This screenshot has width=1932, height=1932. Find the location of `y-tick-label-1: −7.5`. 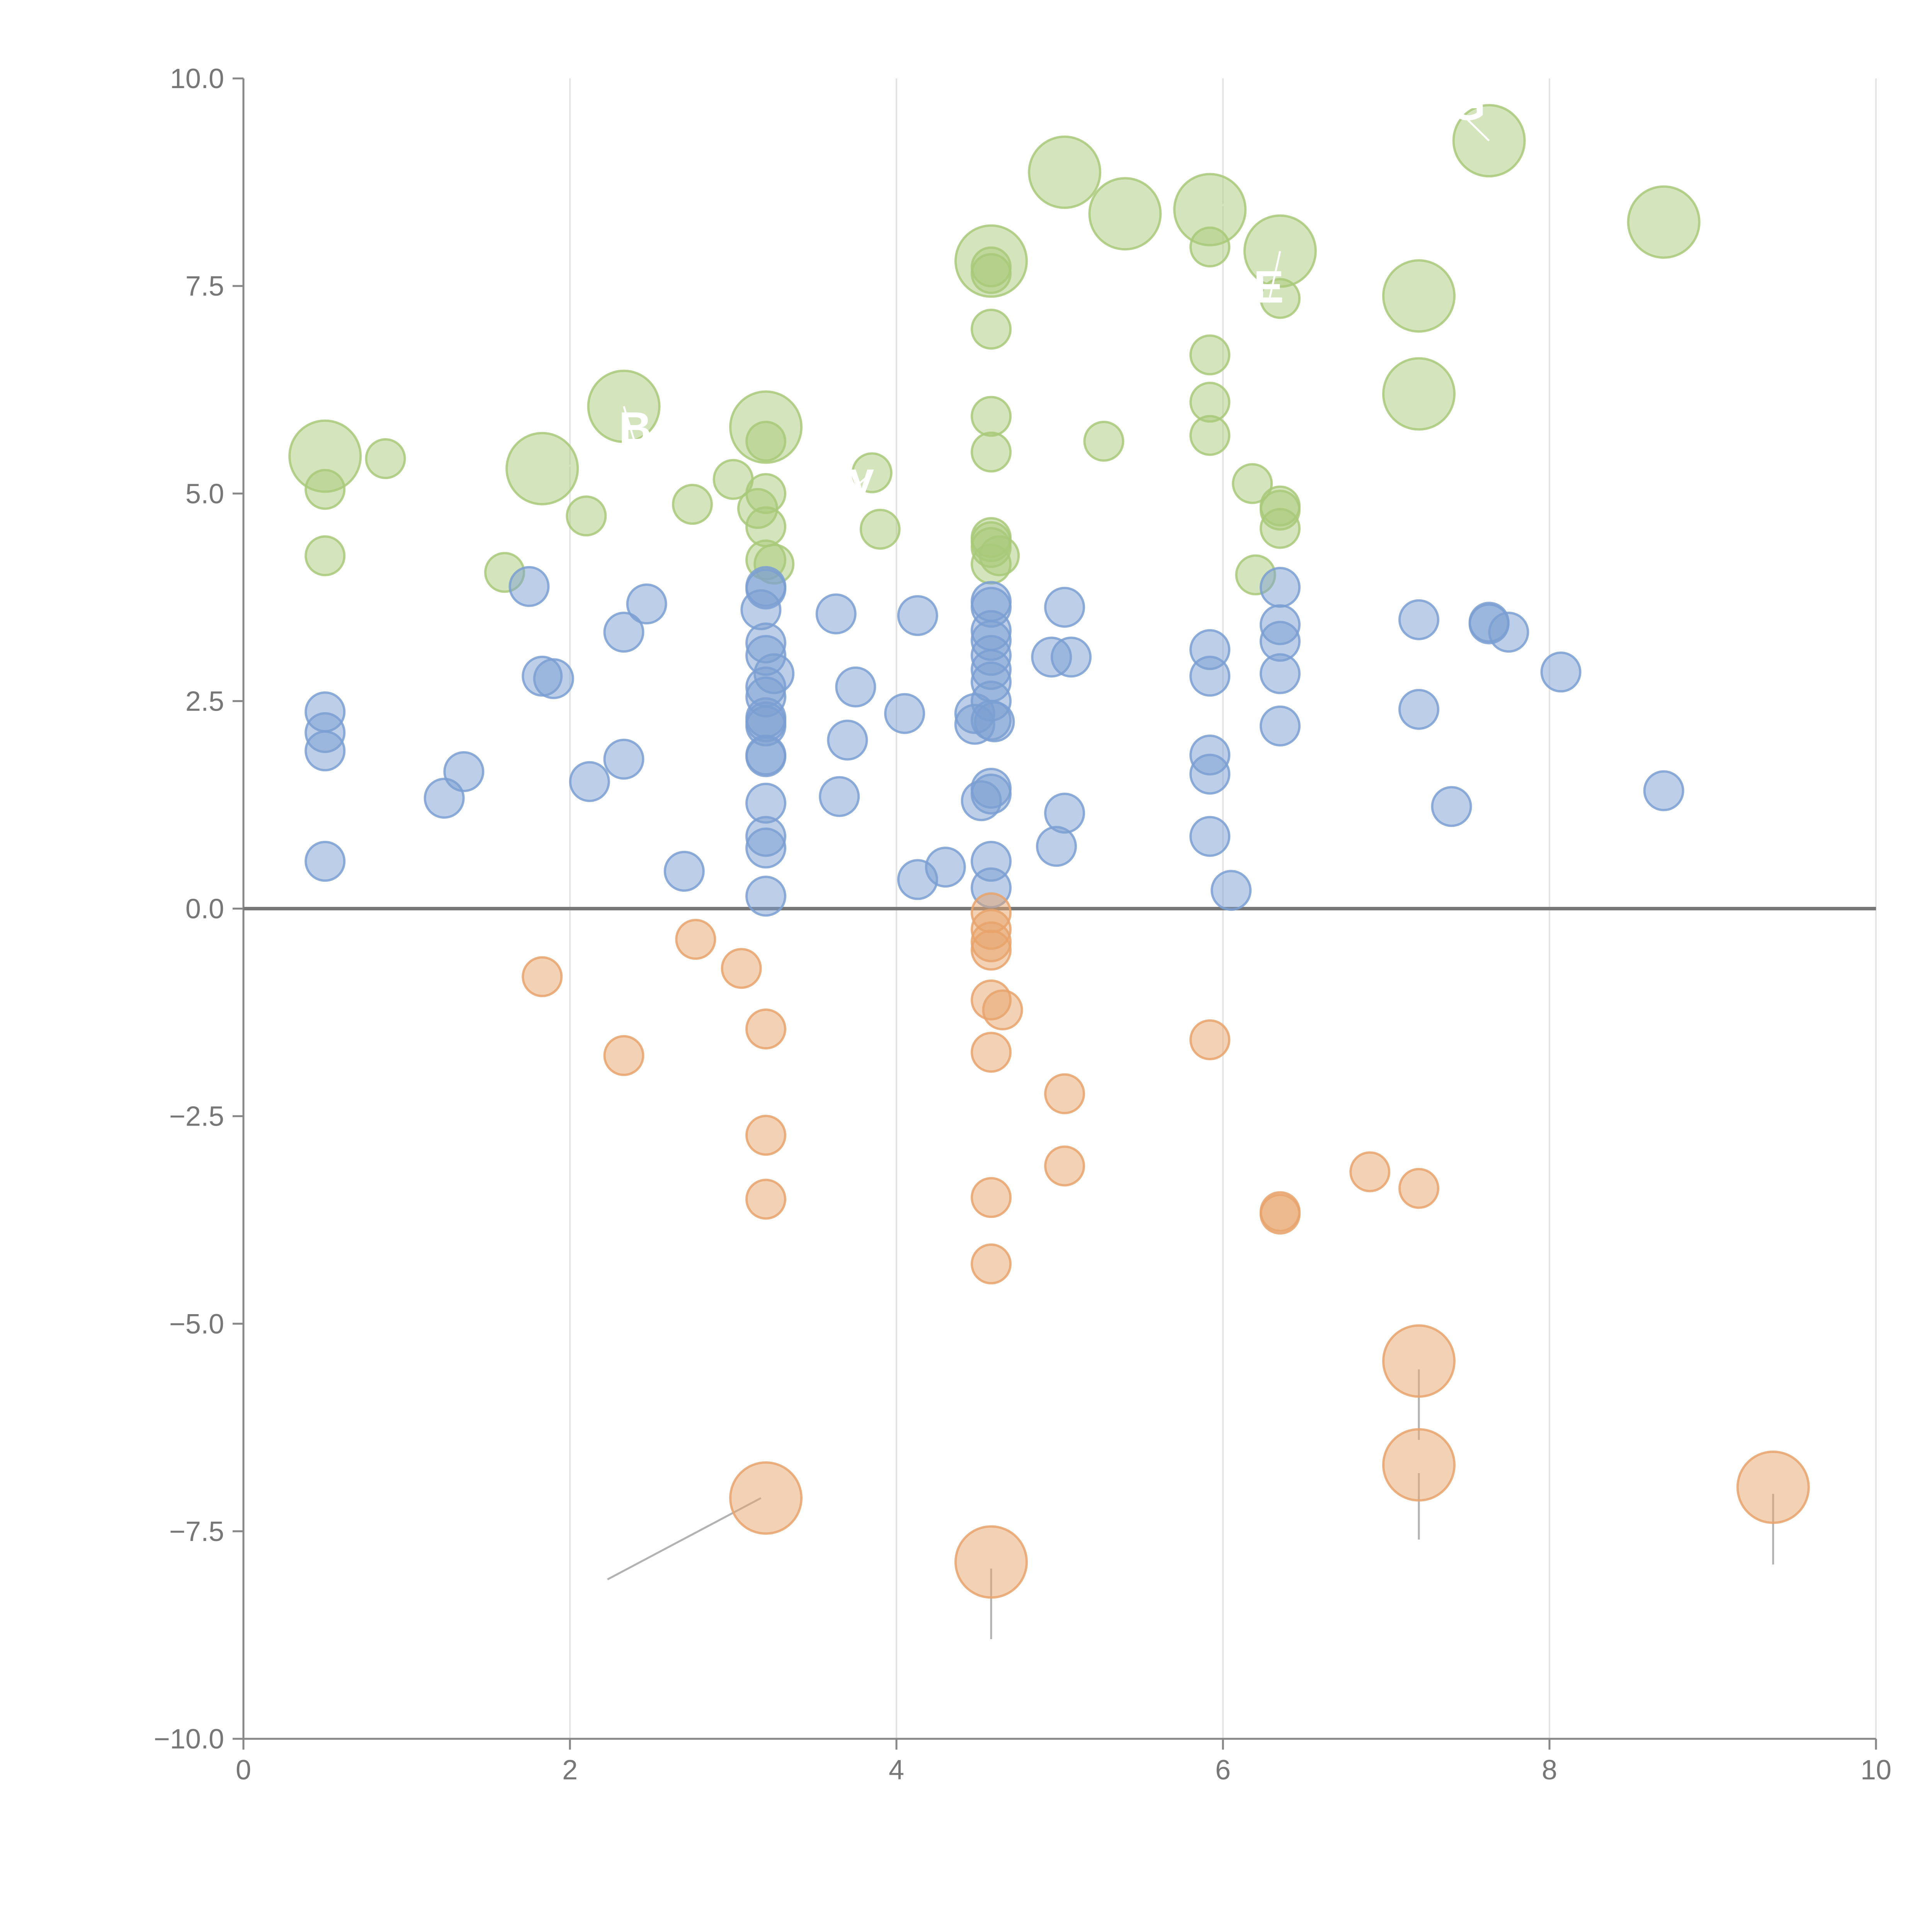

y-tick-label-1: −7.5 is located at coordinates (197, 1532).